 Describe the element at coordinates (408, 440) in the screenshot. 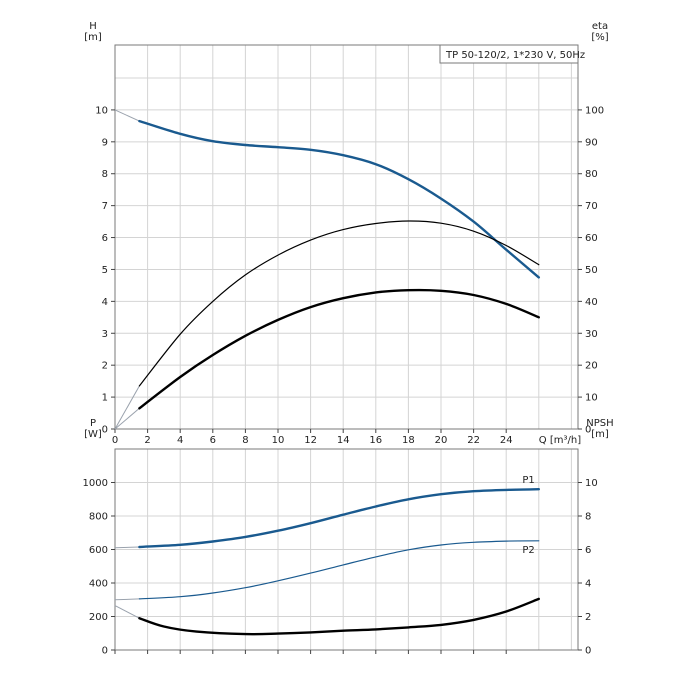

I see `x-tick-label: 18` at that location.